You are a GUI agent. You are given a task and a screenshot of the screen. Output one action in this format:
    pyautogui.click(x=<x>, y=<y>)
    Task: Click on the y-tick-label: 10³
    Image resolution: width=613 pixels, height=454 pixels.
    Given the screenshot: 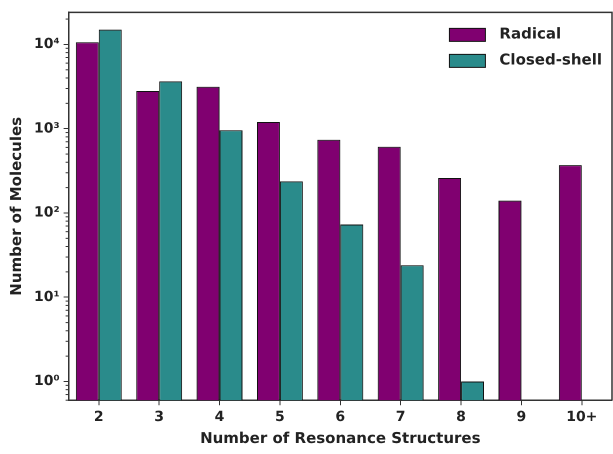 What is the action you would take?
    pyautogui.click(x=47, y=128)
    